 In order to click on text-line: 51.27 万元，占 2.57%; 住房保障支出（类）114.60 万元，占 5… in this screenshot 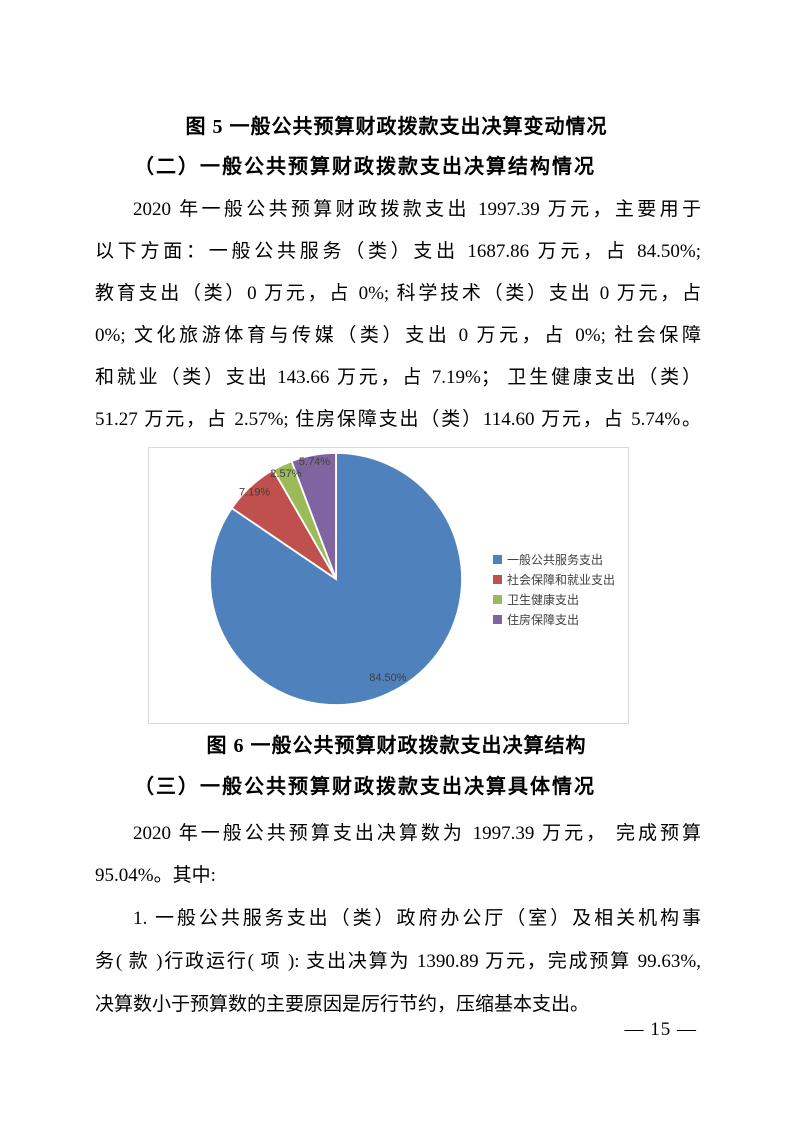, I will do `click(398, 419)`.